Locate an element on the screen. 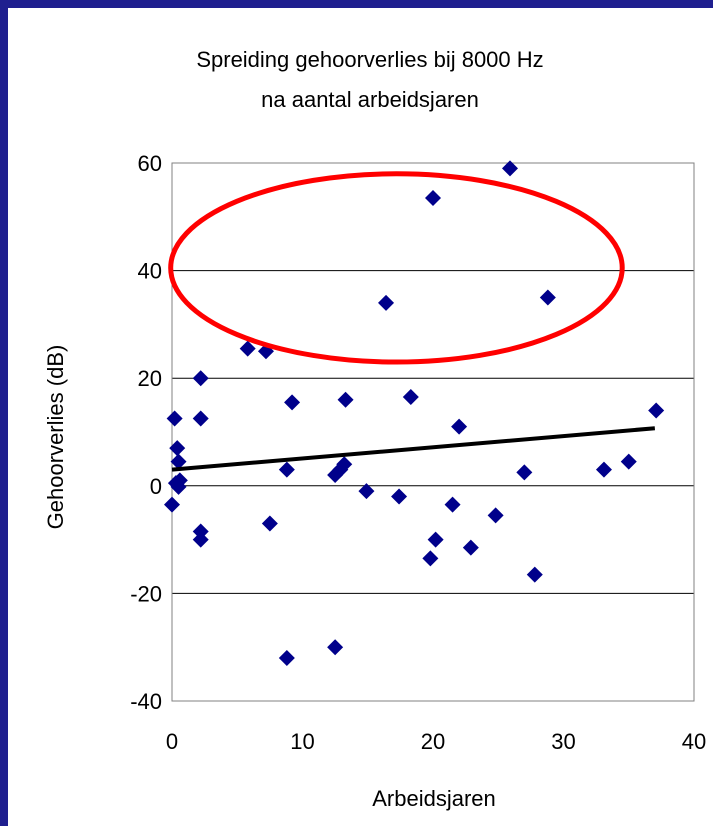  x-tick-label: 40 is located at coordinates (694, 741).